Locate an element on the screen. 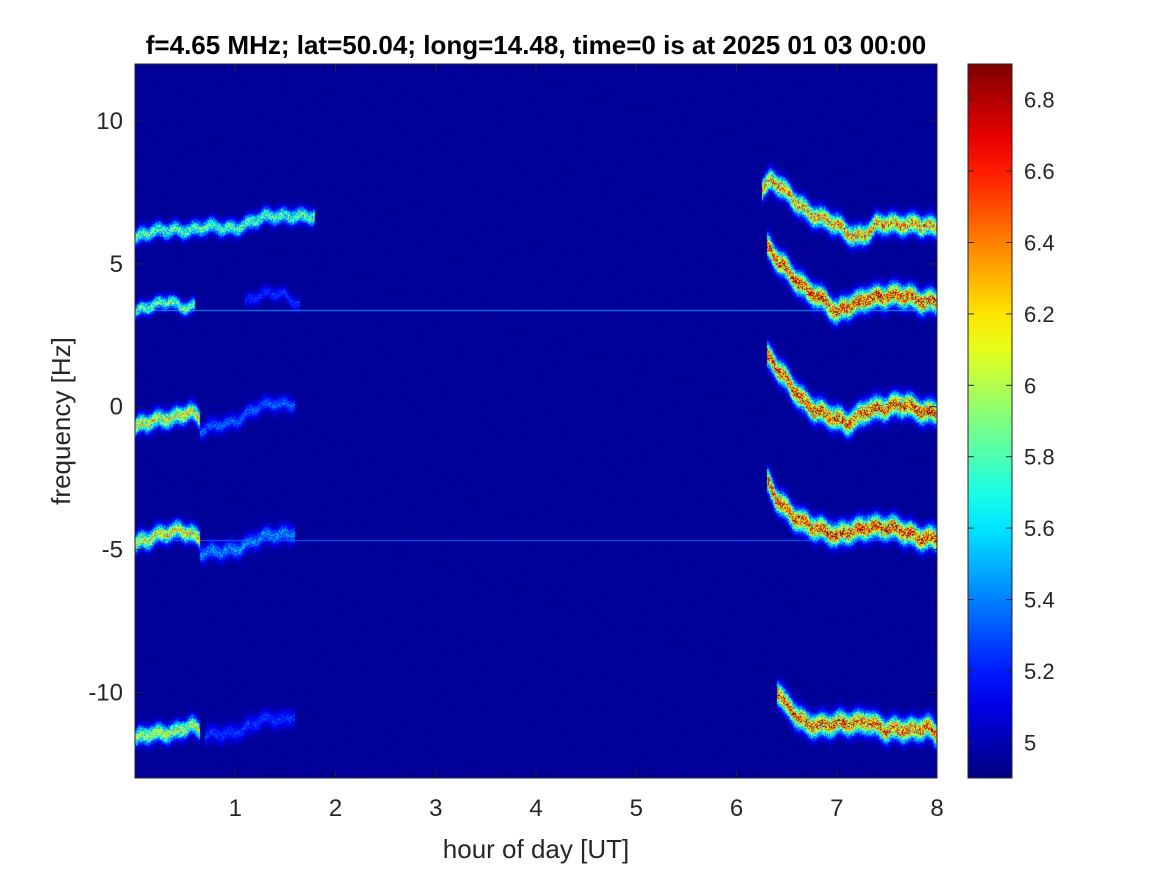  colorbar-tick-label: 6 is located at coordinates (1030, 385).